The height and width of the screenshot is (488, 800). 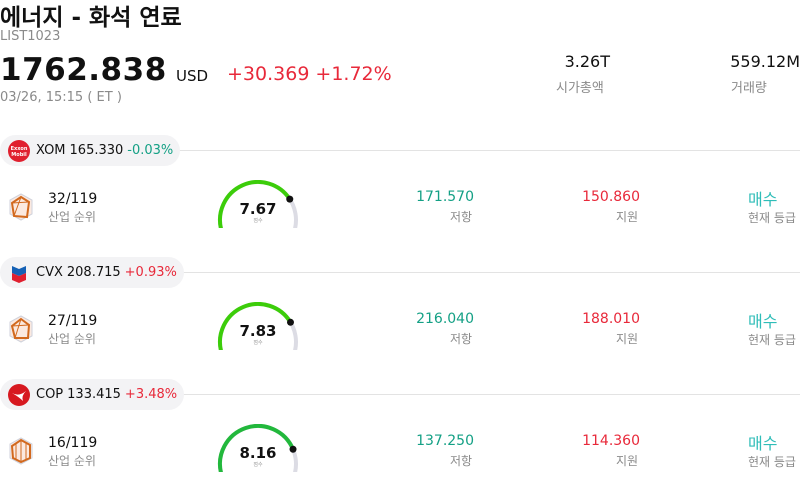 What do you see at coordinates (258, 209) in the screenshot?
I see `score-value: 7.67` at bounding box center [258, 209].